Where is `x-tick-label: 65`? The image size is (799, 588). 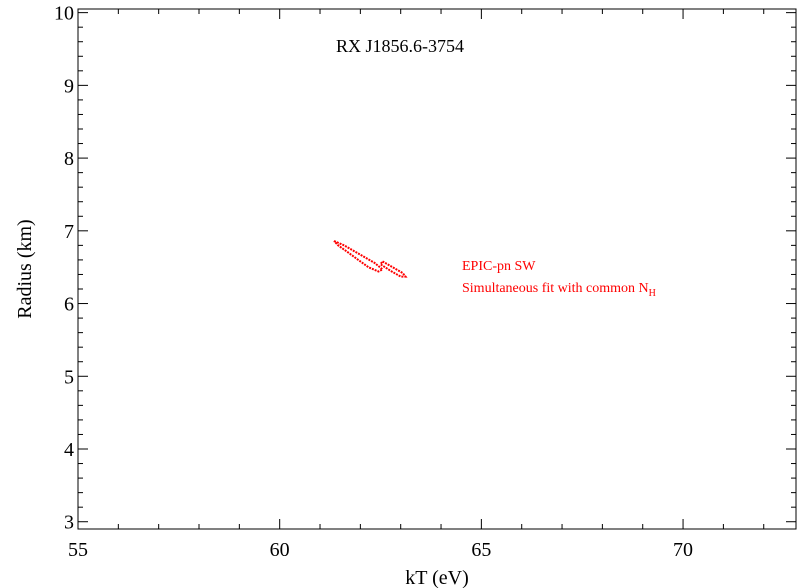 x-tick-label: 65 is located at coordinates (481, 550).